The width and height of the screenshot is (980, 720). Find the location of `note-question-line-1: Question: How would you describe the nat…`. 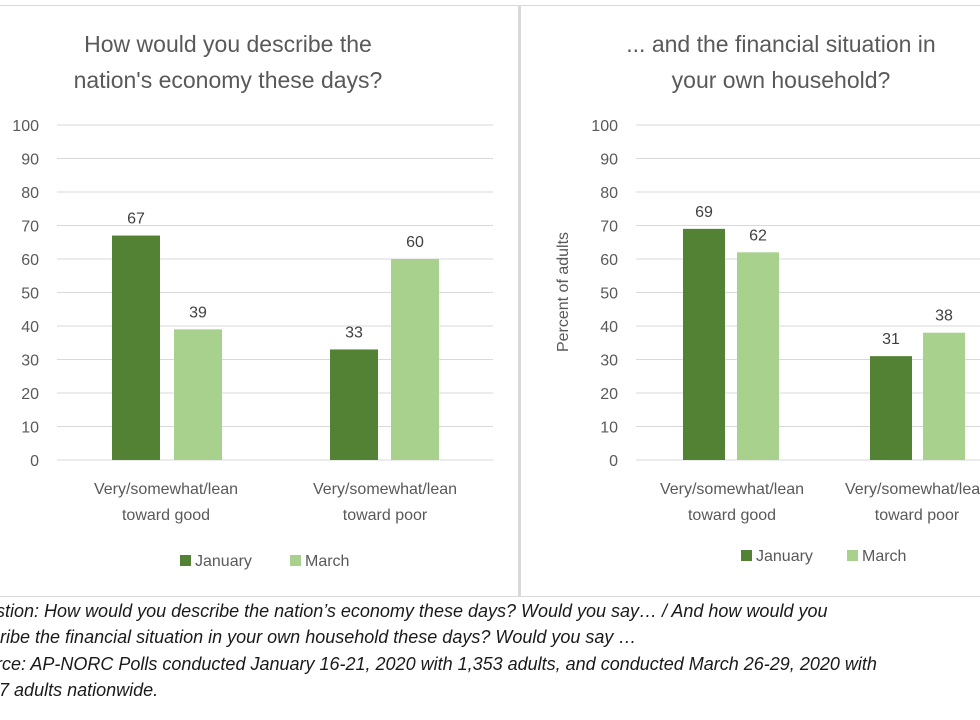

note-question-line-1: Question: How would you describe the nat… is located at coordinates (414, 611).